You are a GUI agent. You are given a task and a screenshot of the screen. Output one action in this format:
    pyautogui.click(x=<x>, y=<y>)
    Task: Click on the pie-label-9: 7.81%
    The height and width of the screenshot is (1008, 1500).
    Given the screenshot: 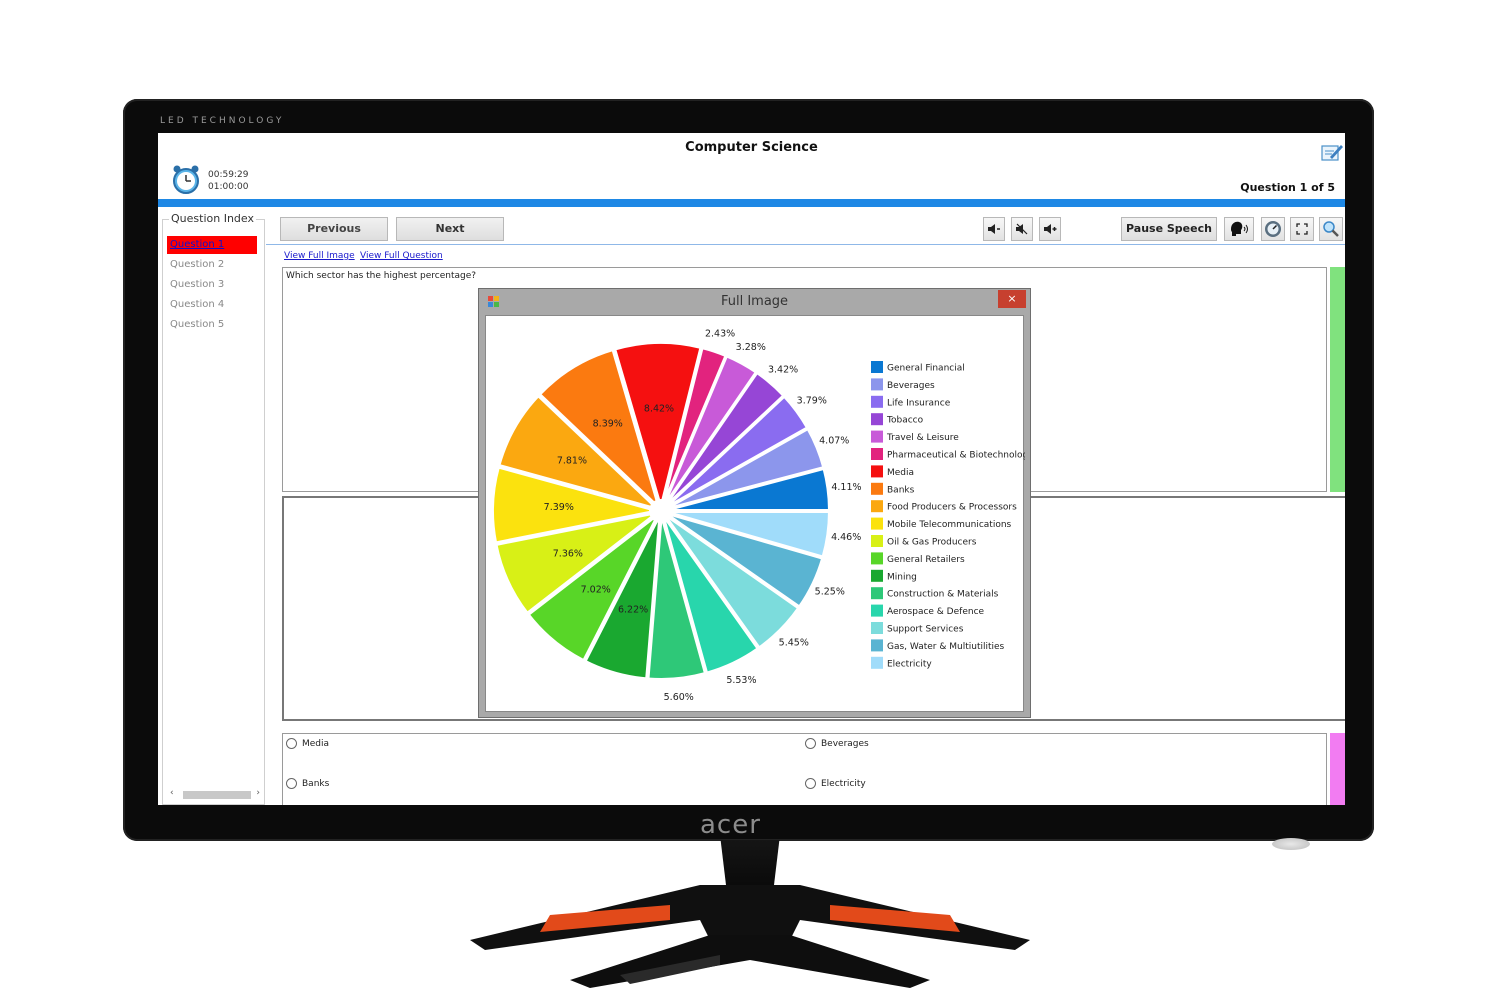 What is the action you would take?
    pyautogui.click(x=572, y=461)
    